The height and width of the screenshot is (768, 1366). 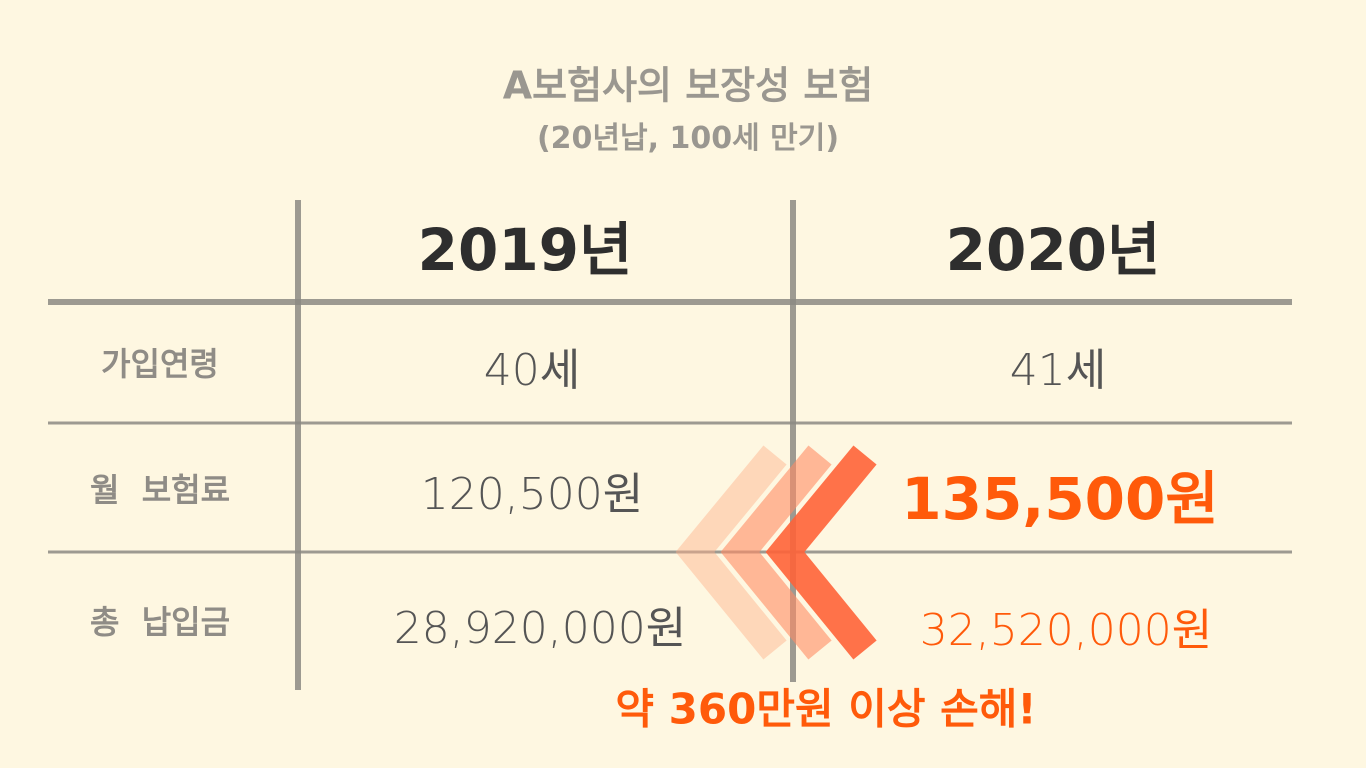 I want to click on cell: 32,520,000원, so click(x=1066, y=630).